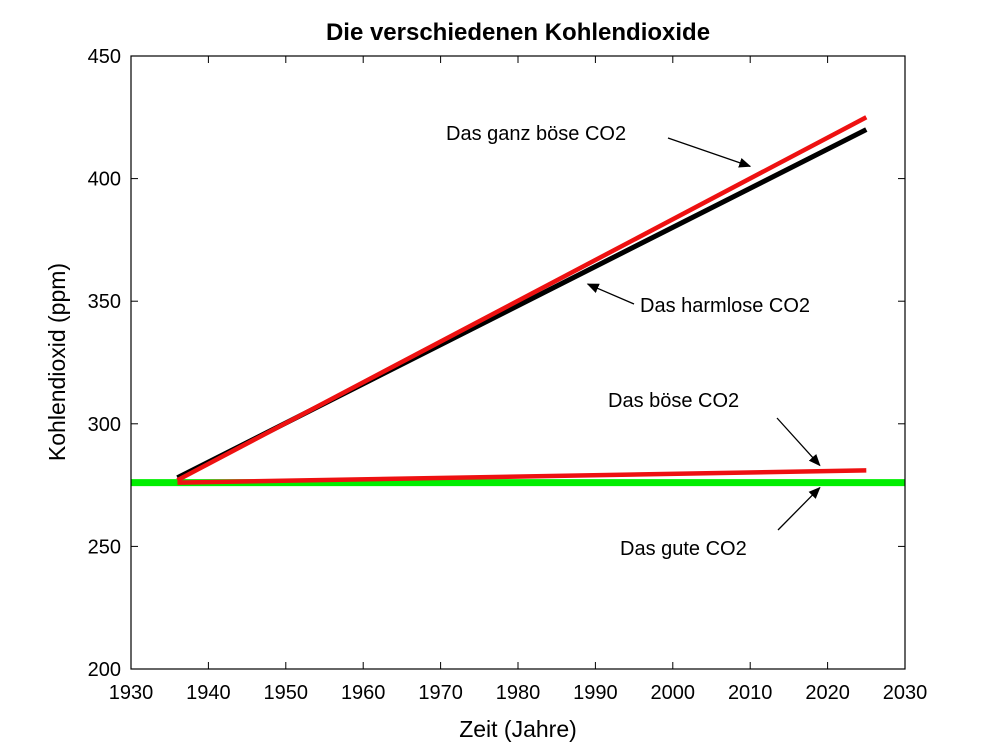 The height and width of the screenshot is (751, 1000). Describe the element at coordinates (709, 152) in the screenshot. I see `annotation-ganz-boese-arrow` at that location.